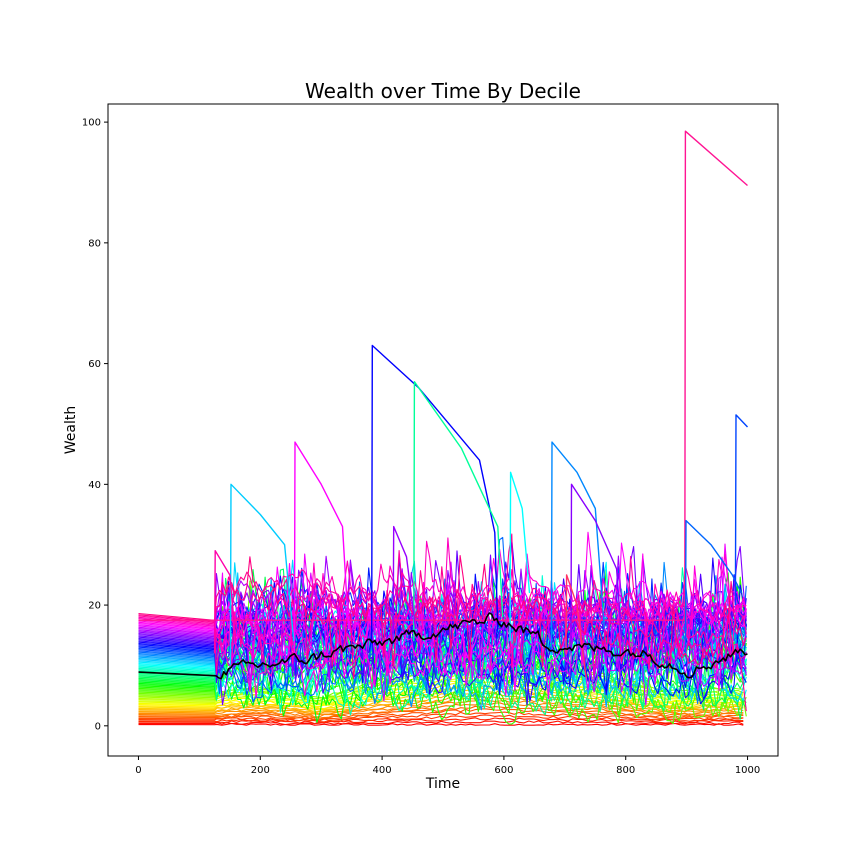  What do you see at coordinates (98, 726) in the screenshot?
I see `y-tick-label: 0` at bounding box center [98, 726].